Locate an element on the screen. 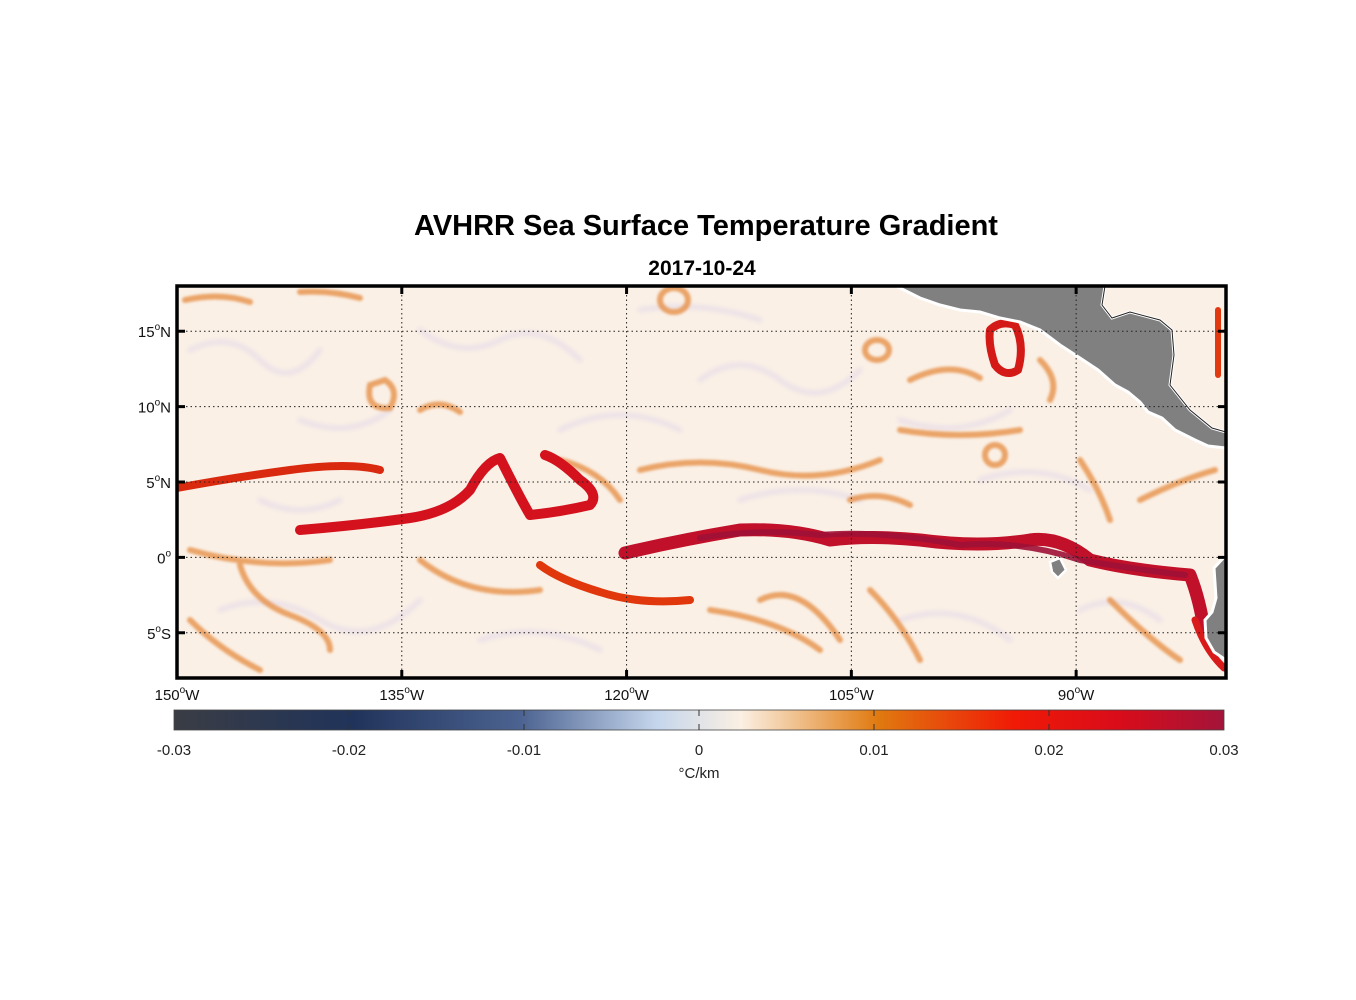  longitude-label: 135oW is located at coordinates (402, 694).